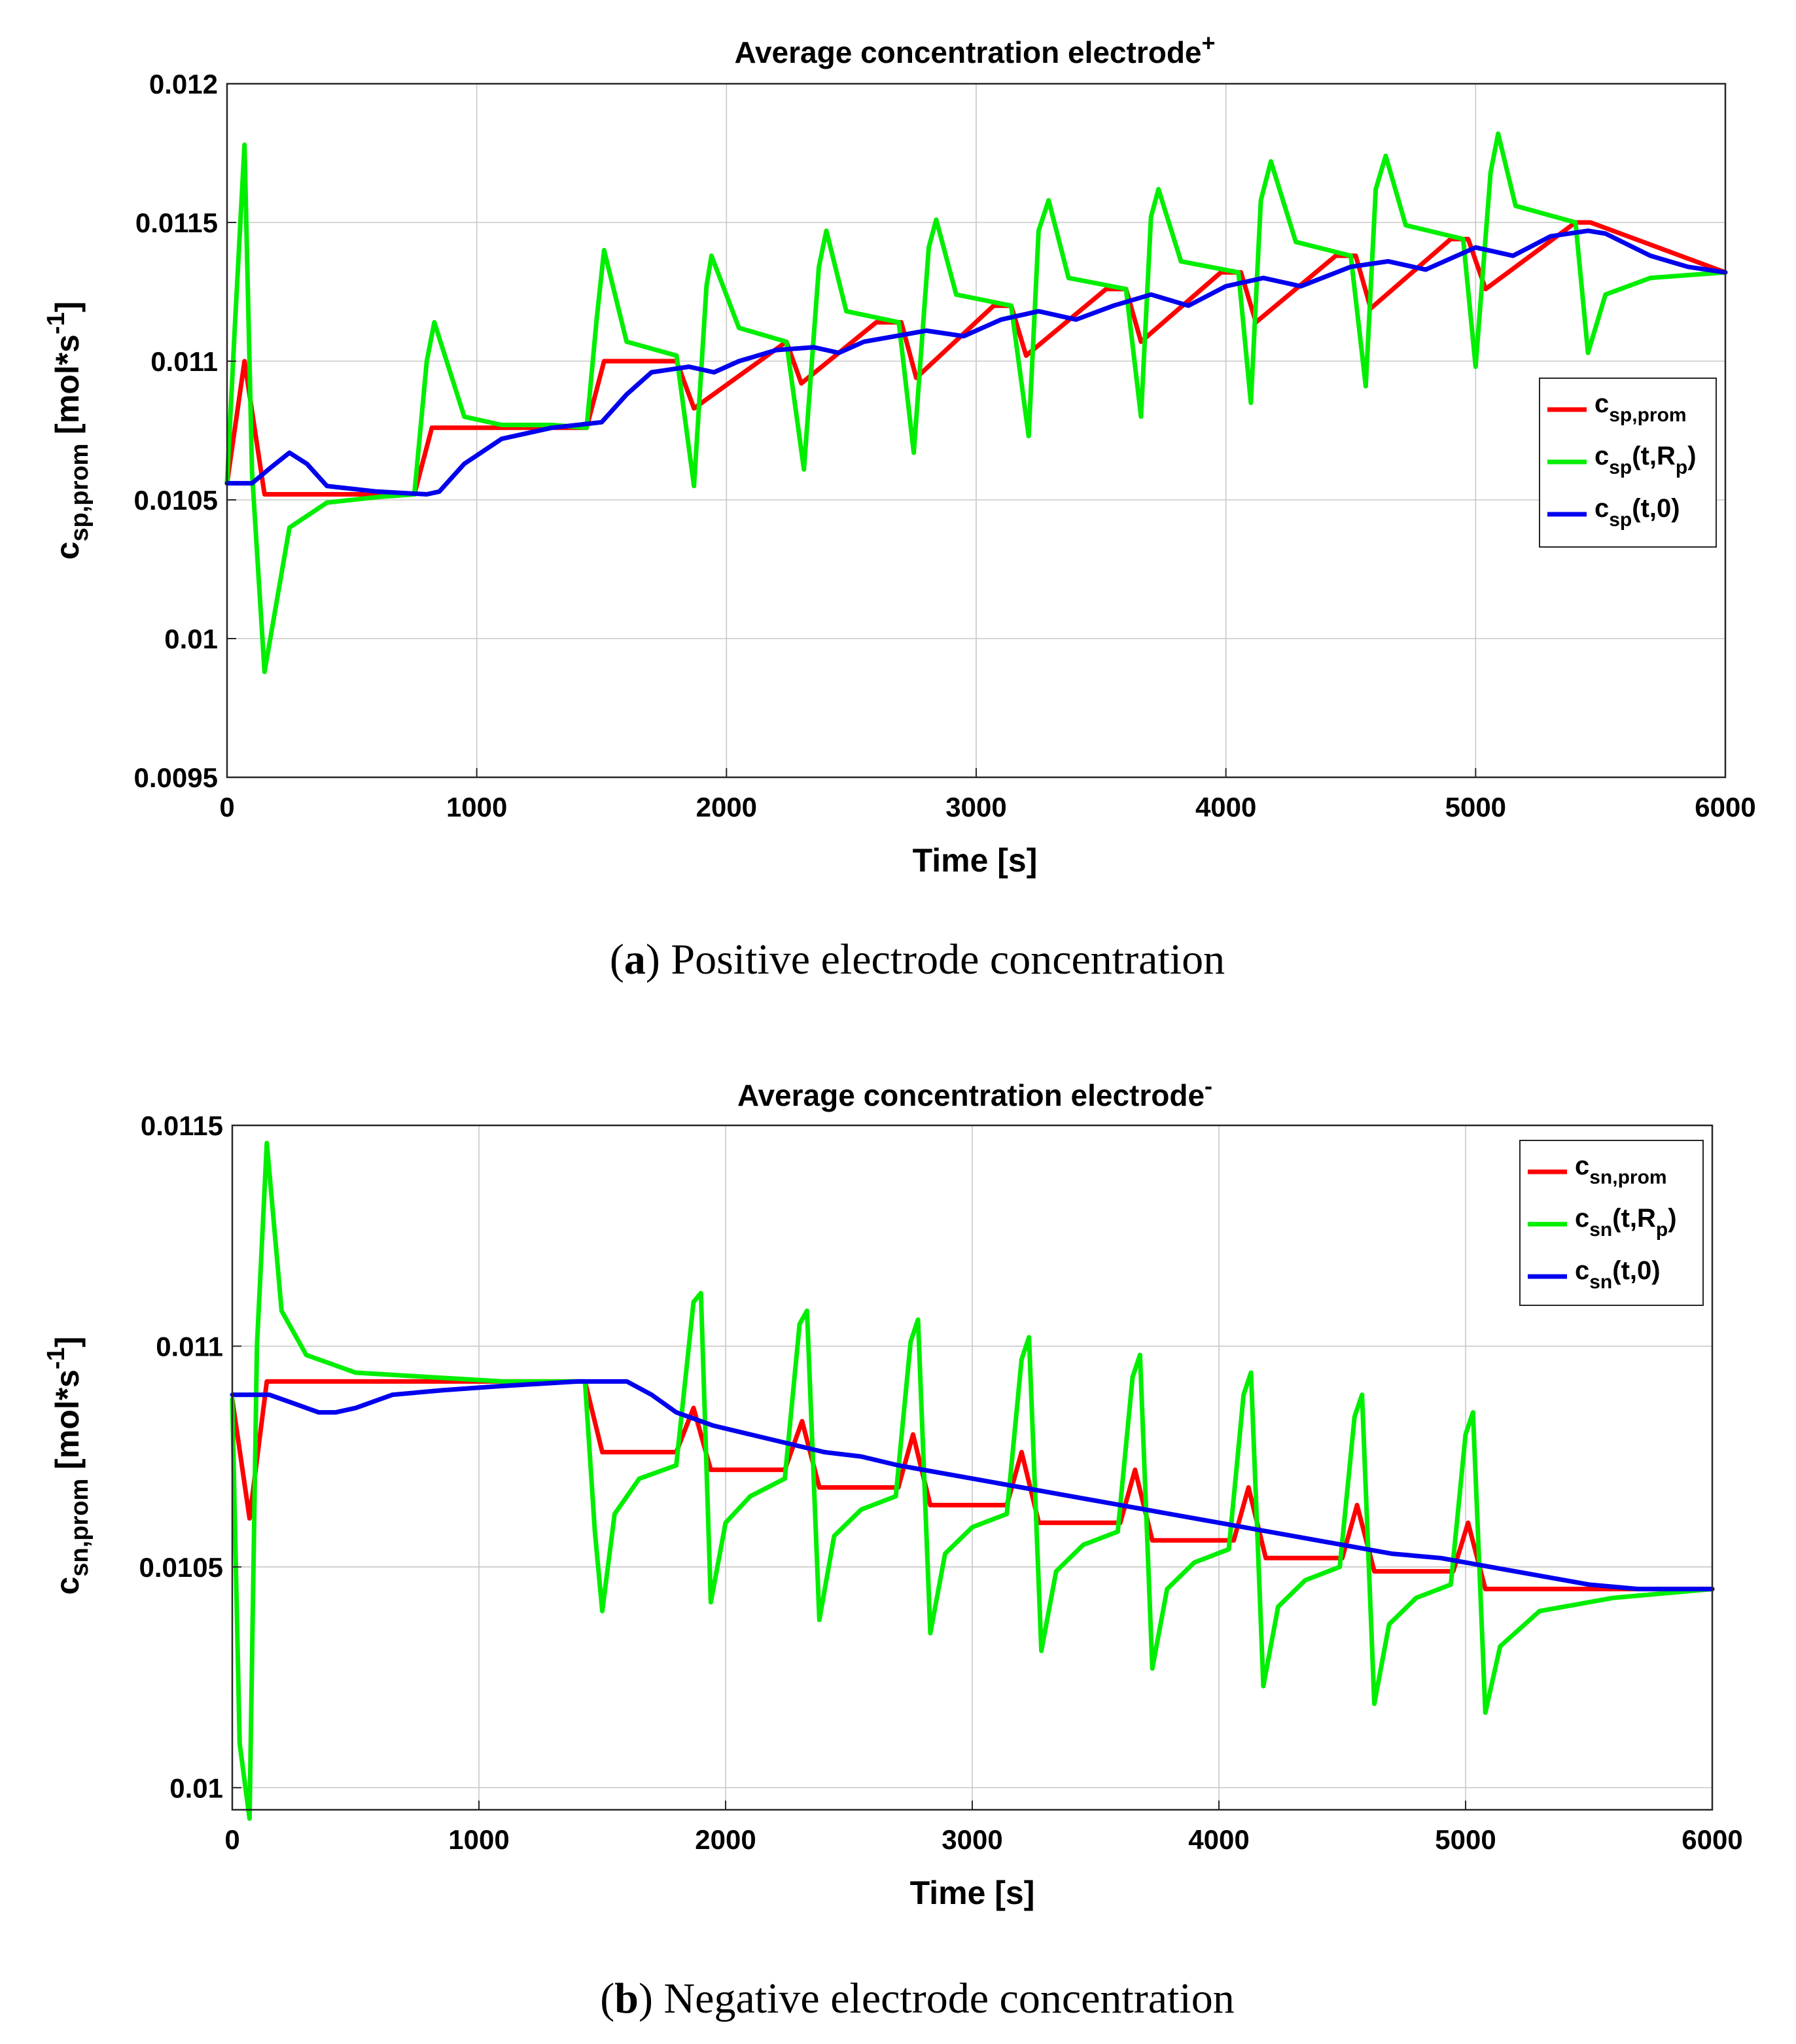 This screenshot has height=2044, width=1796. What do you see at coordinates (68, 431) in the screenshot?
I see `y-axis-label: csp,prom [mol*s-1]` at bounding box center [68, 431].